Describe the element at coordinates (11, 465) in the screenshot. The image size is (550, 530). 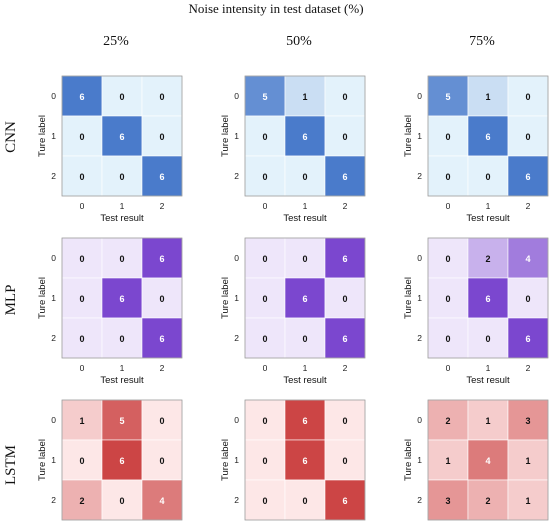
I see `row-label-lstm: LSTM` at that location.